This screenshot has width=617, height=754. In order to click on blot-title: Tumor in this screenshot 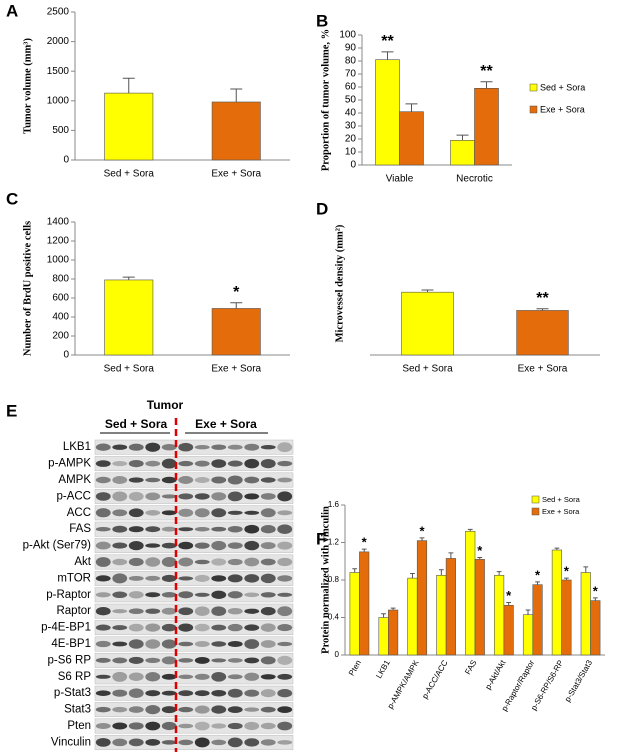, I will do `click(165, 405)`.